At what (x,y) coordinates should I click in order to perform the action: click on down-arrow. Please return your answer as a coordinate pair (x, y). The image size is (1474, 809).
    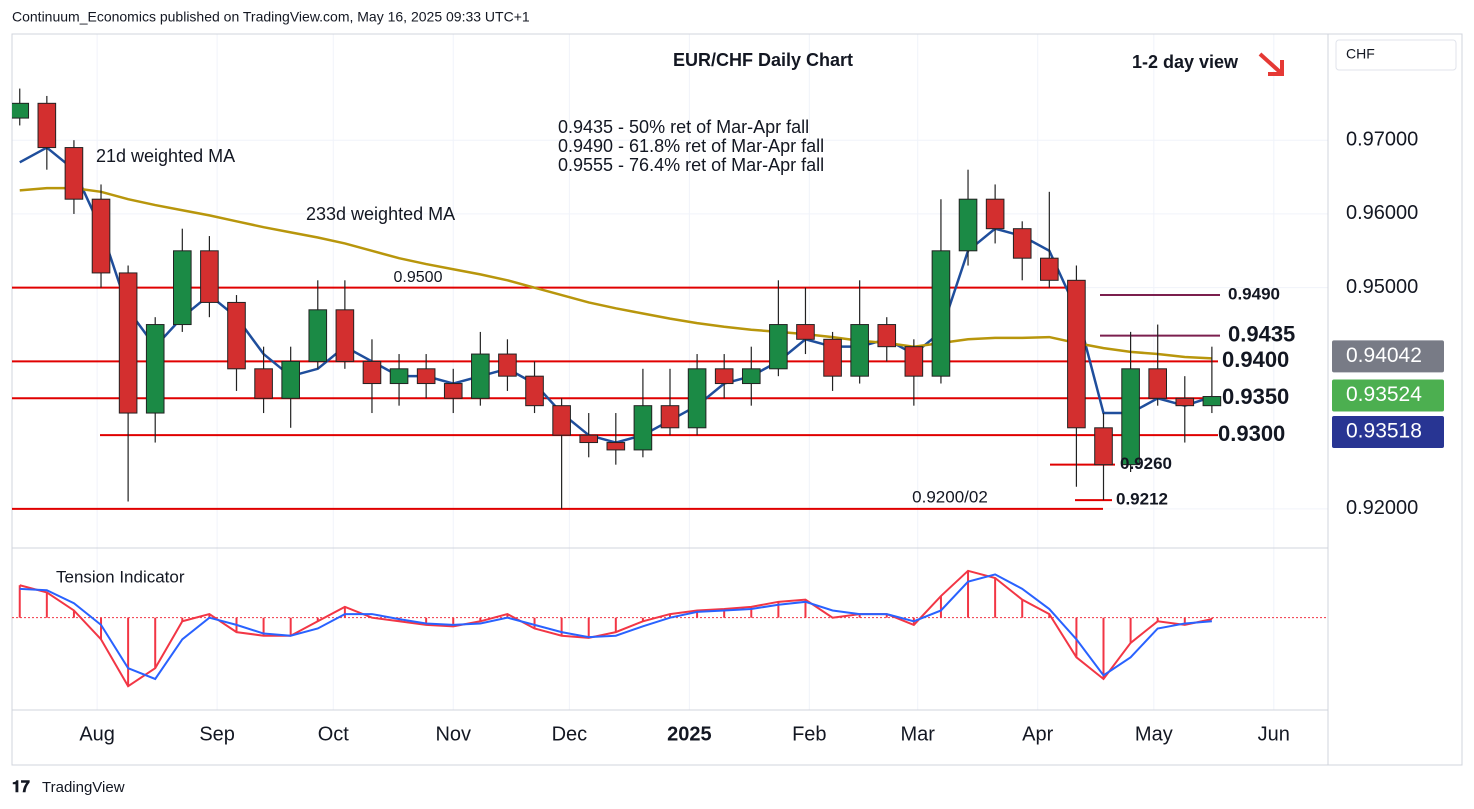
    Looking at the image, I should click on (1271, 64).